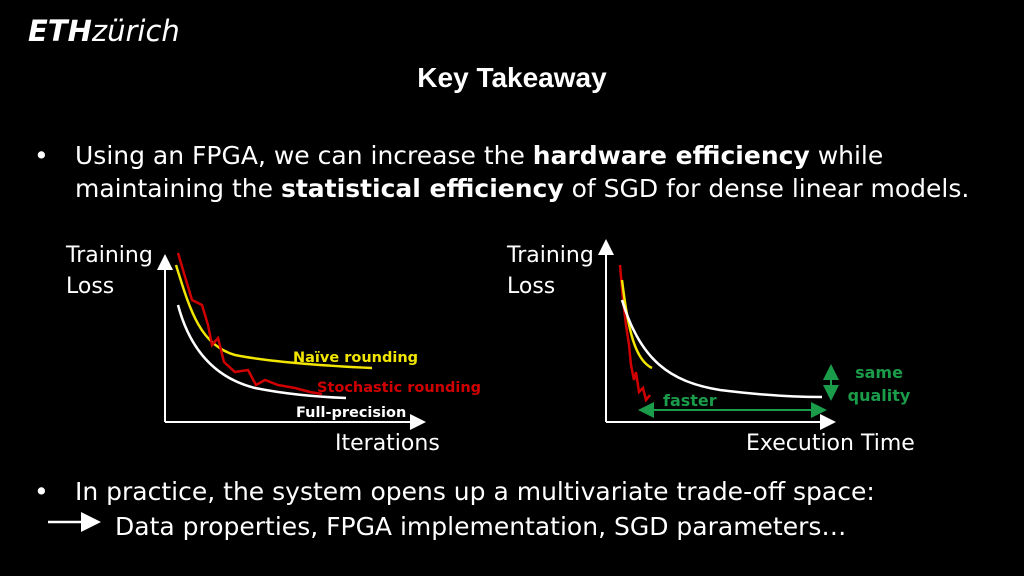  Describe the element at coordinates (387, 443) in the screenshot. I see `x-label: Iterations` at that location.